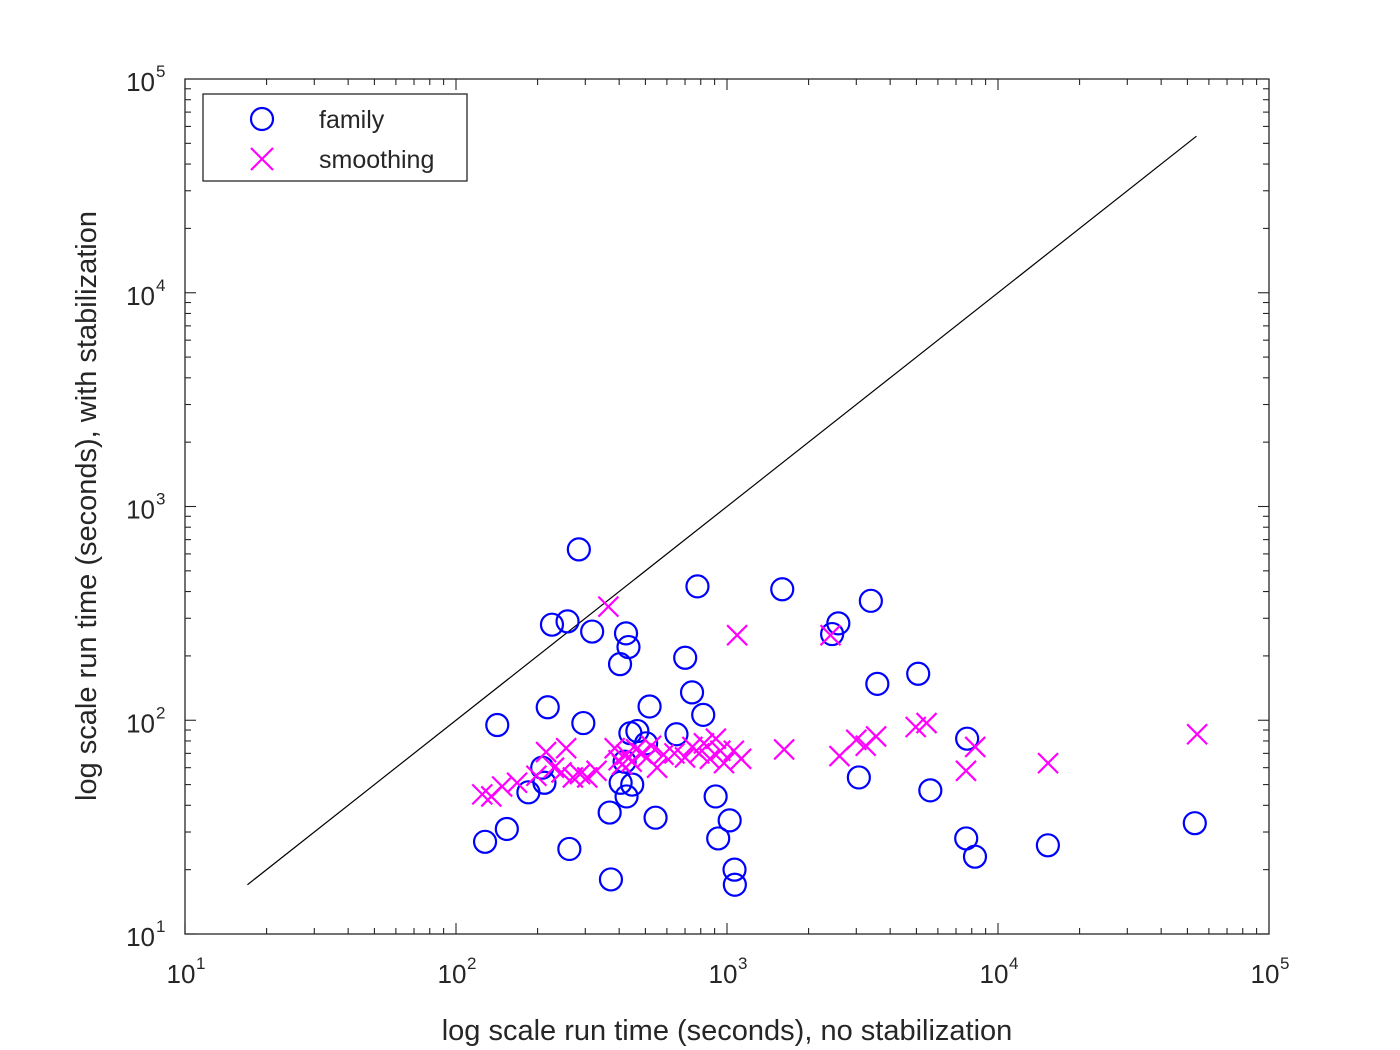 Image resolution: width=1400 pixels, height=1050 pixels. Describe the element at coordinates (160, 71) in the screenshot. I see `y-tick-label-exponent: 5` at that location.